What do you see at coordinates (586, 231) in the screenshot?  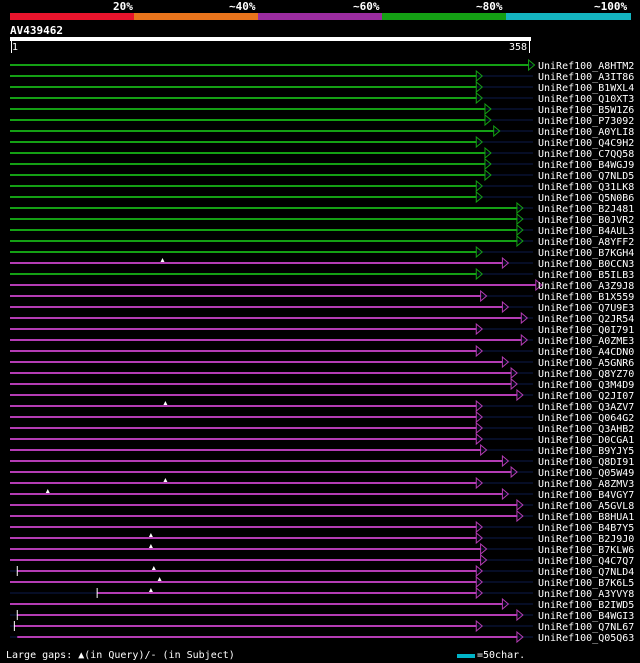 I see `hit-label: UniRef100_B4AUL3` at bounding box center [586, 231].